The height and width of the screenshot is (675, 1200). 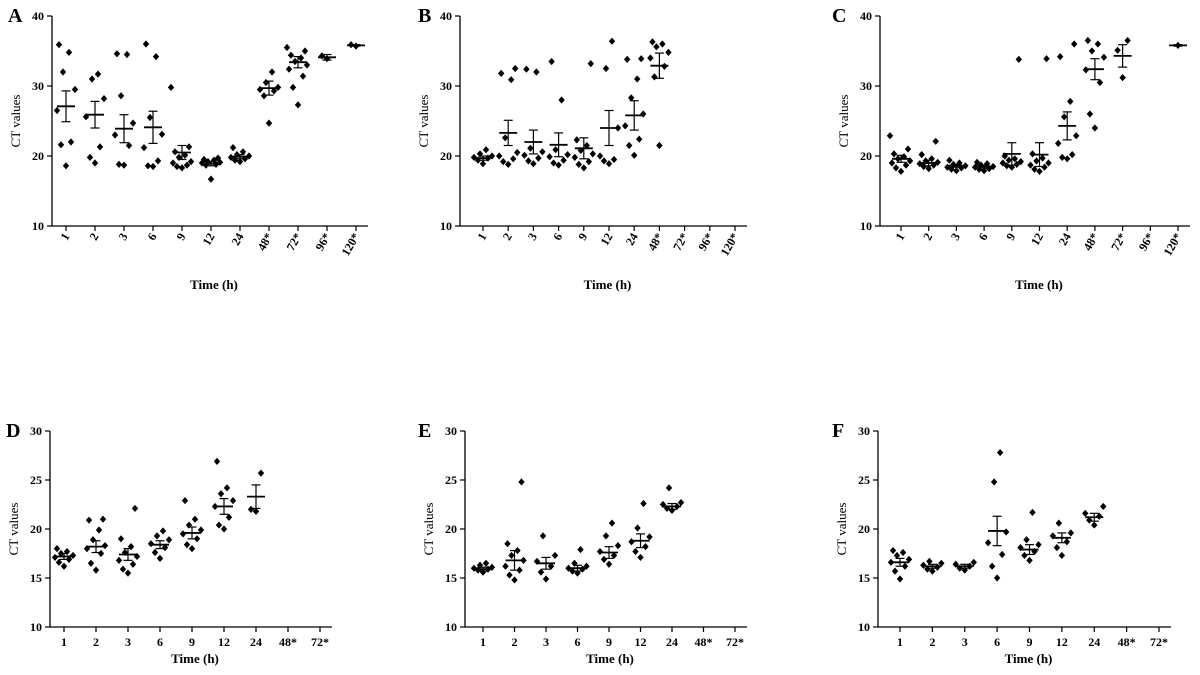 What do you see at coordinates (446, 156) in the screenshot?
I see `y-tick-label: 20` at bounding box center [446, 156].